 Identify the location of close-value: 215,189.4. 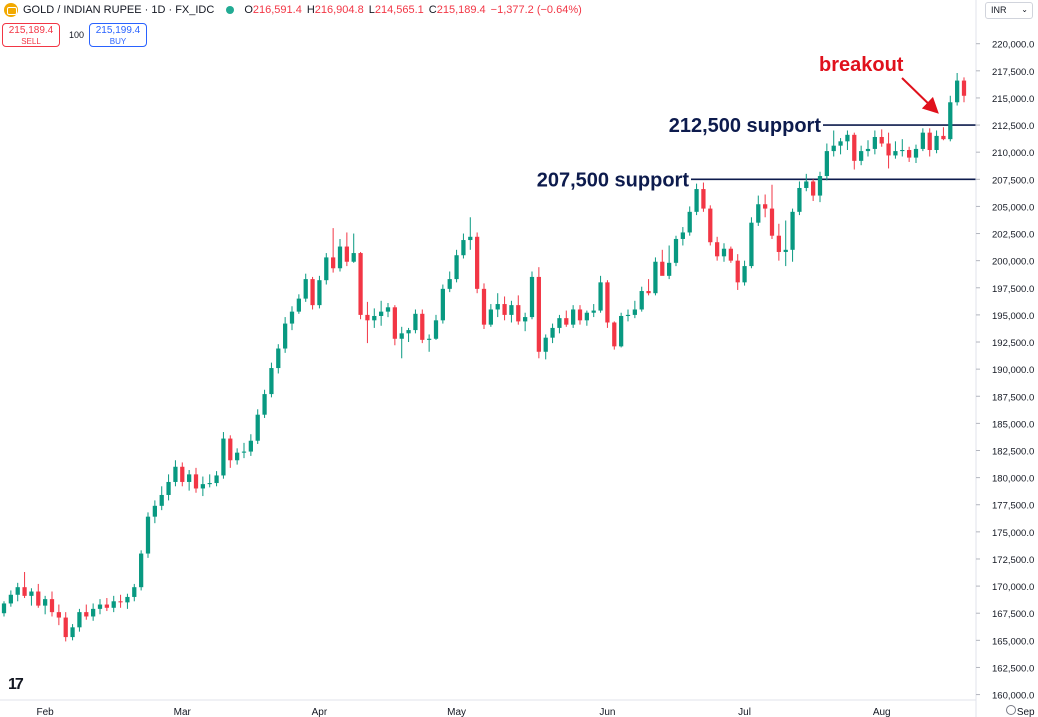
(461, 10).